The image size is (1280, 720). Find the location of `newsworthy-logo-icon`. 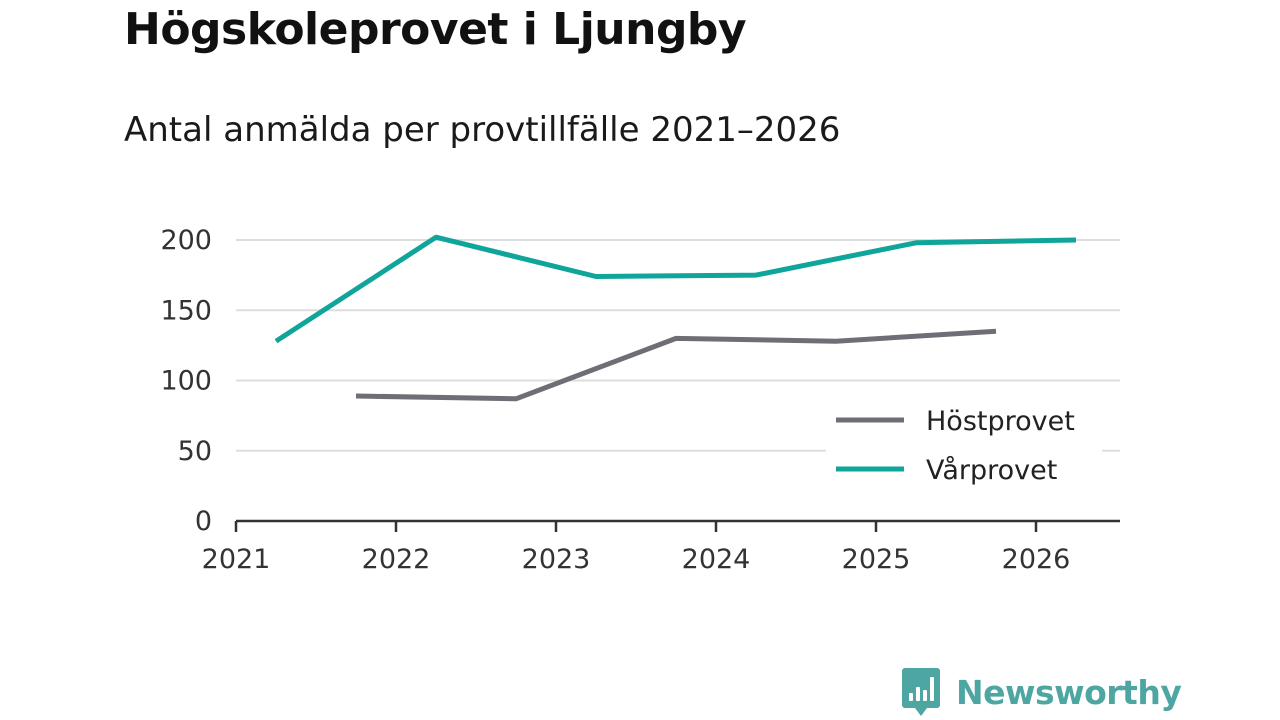

newsworthy-logo-icon is located at coordinates (921, 692).